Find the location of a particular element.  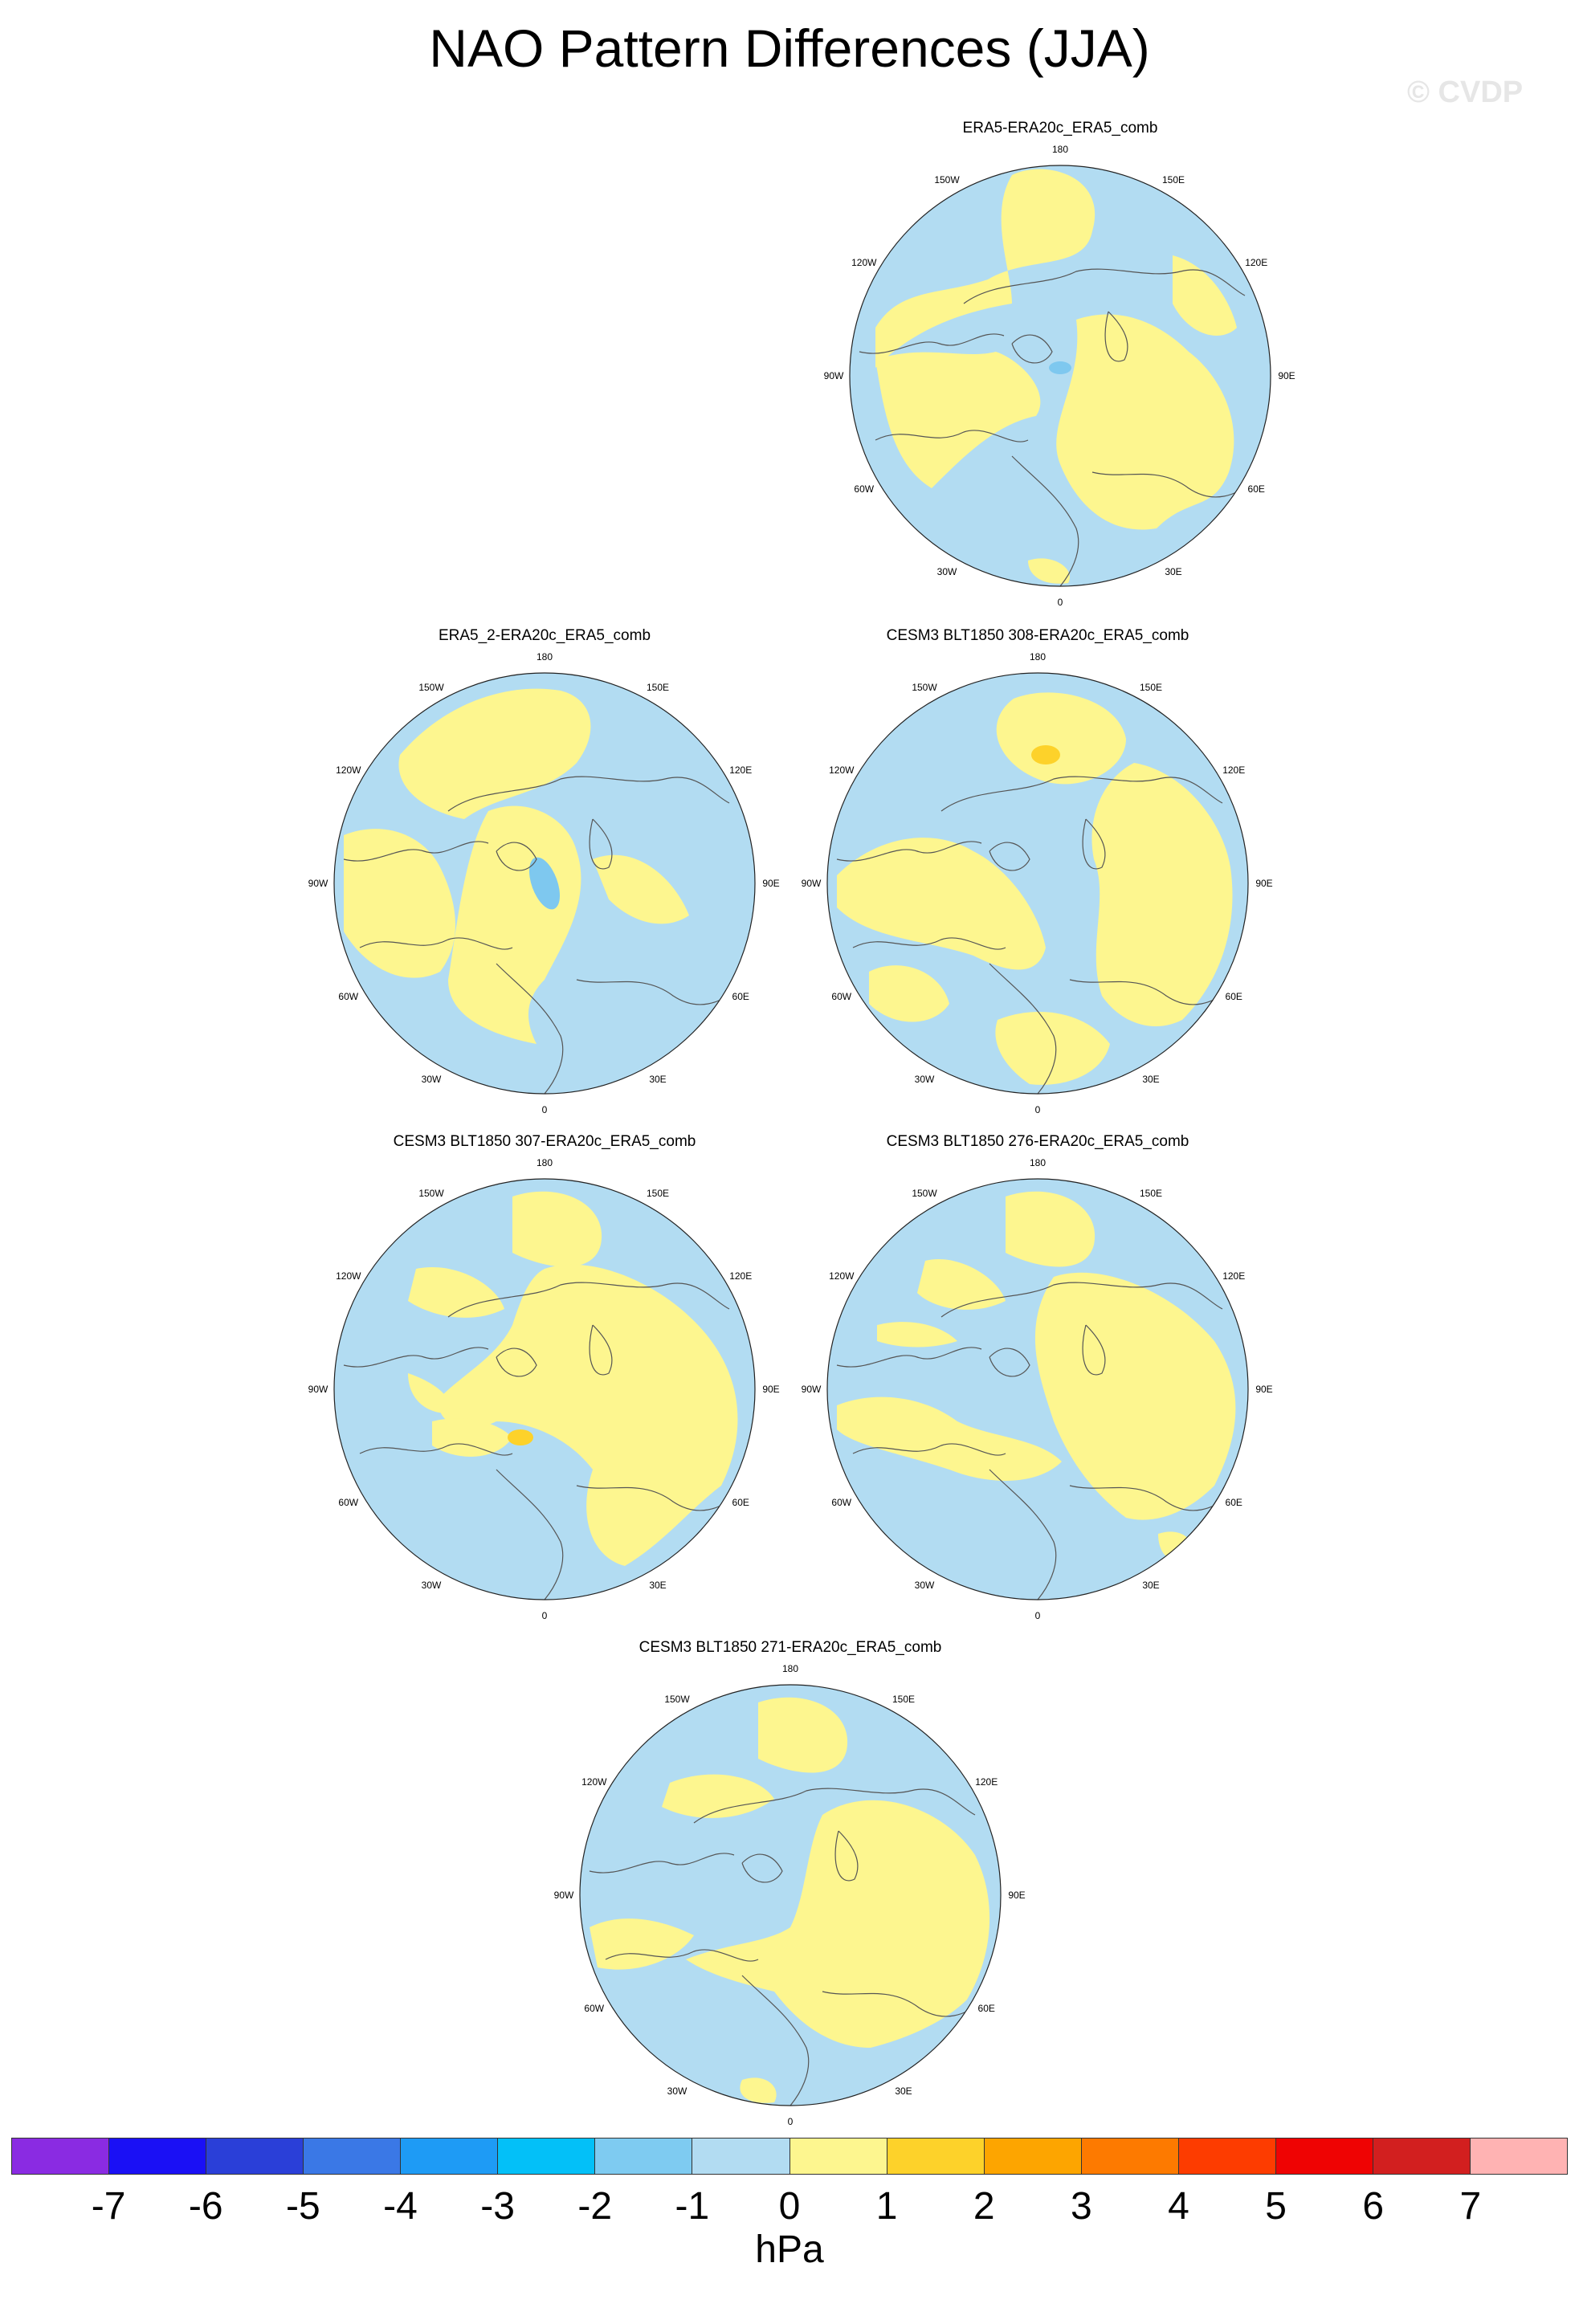

colorbar-tick-label: 3 is located at coordinates (1081, 2207).